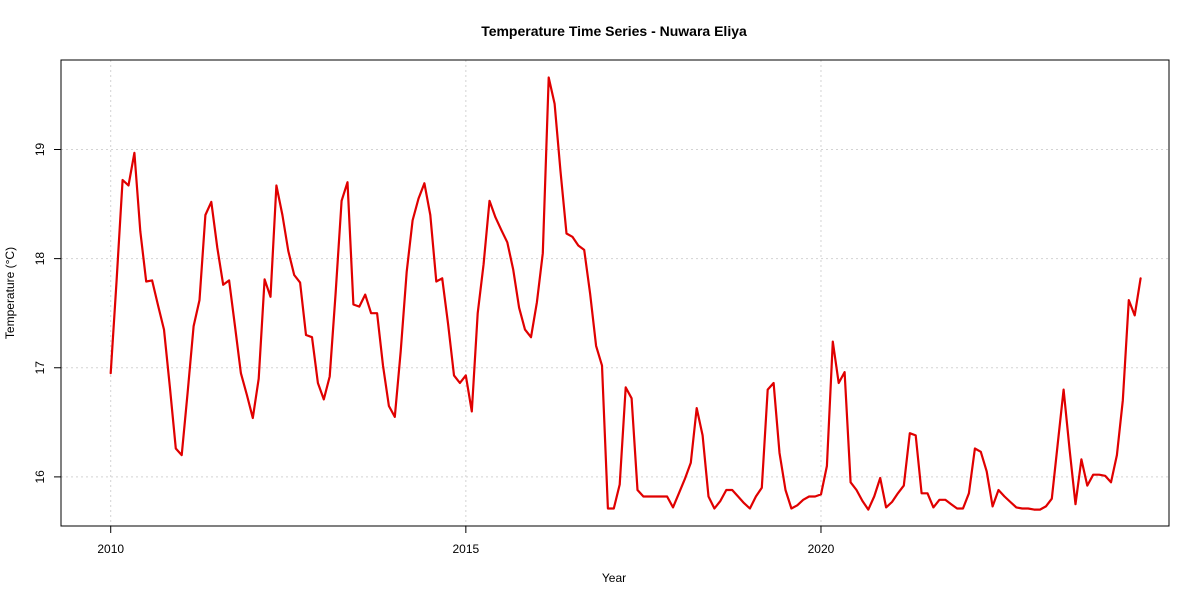 Image resolution: width=1200 pixels, height=600 pixels. I want to click on y-tick-label: 19, so click(40, 149).